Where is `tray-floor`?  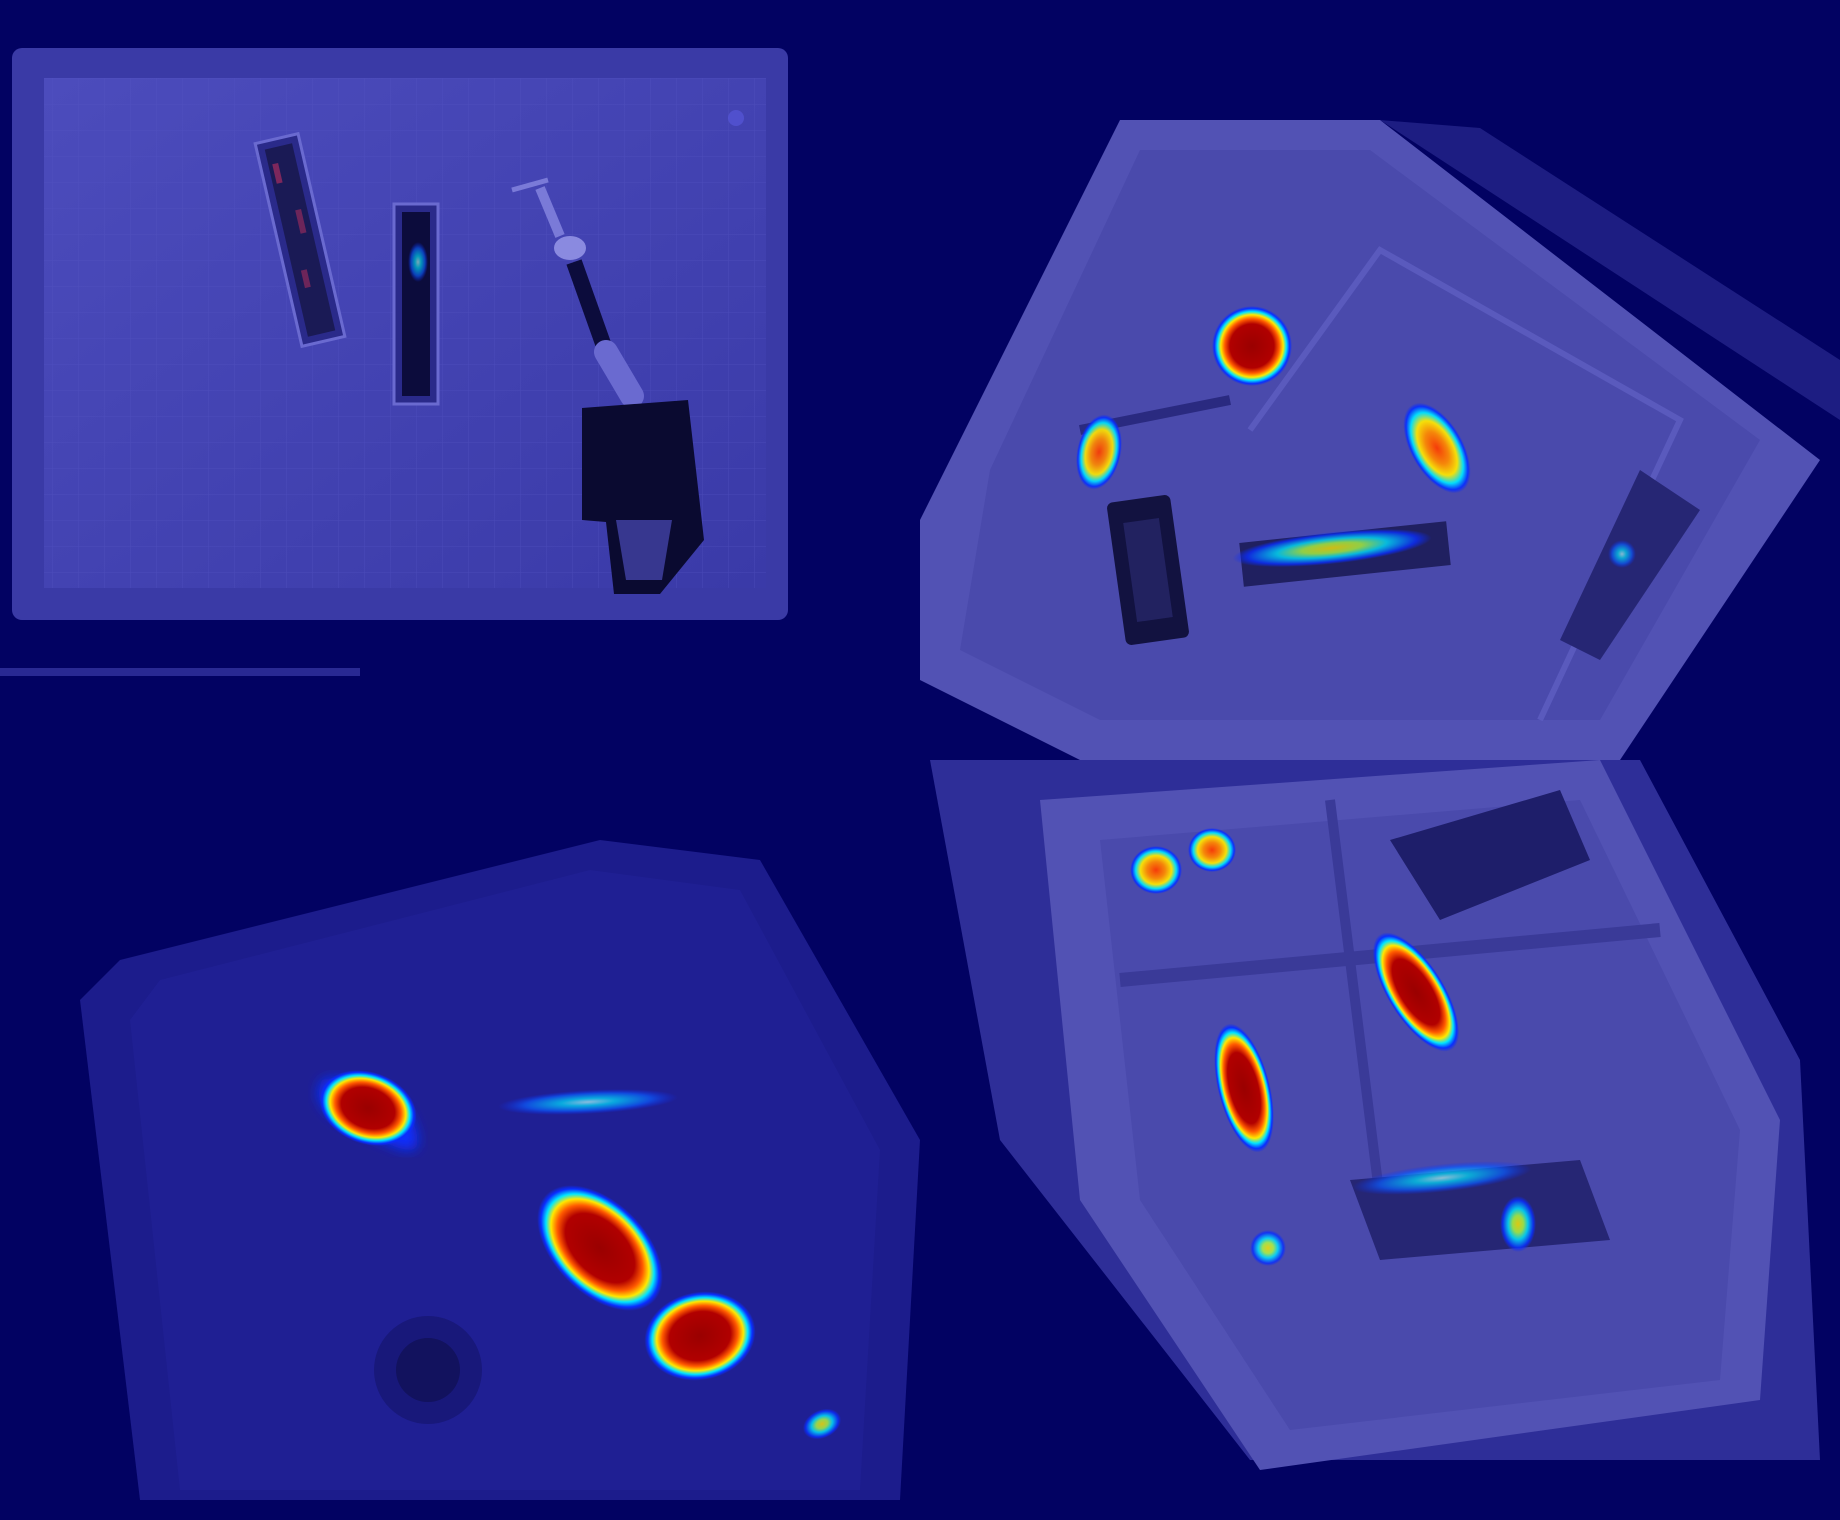 tray-floor is located at coordinates (1420, 1115).